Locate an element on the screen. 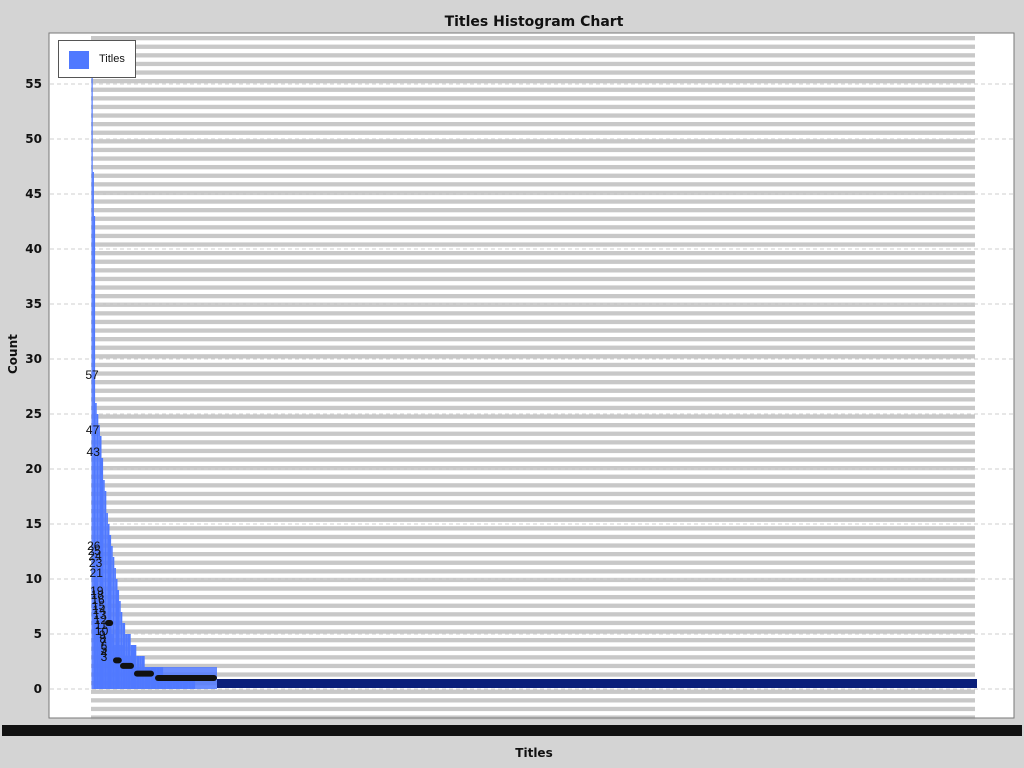 The width and height of the screenshot is (1024, 768). y-tick-label: 15 is located at coordinates (33, 524).